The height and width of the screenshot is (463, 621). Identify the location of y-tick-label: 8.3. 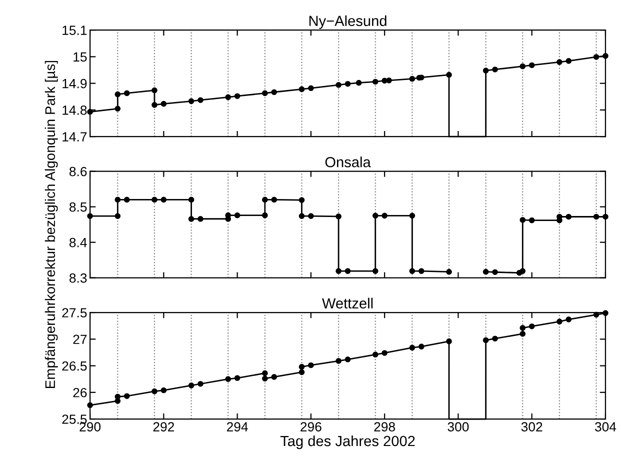
(78, 278).